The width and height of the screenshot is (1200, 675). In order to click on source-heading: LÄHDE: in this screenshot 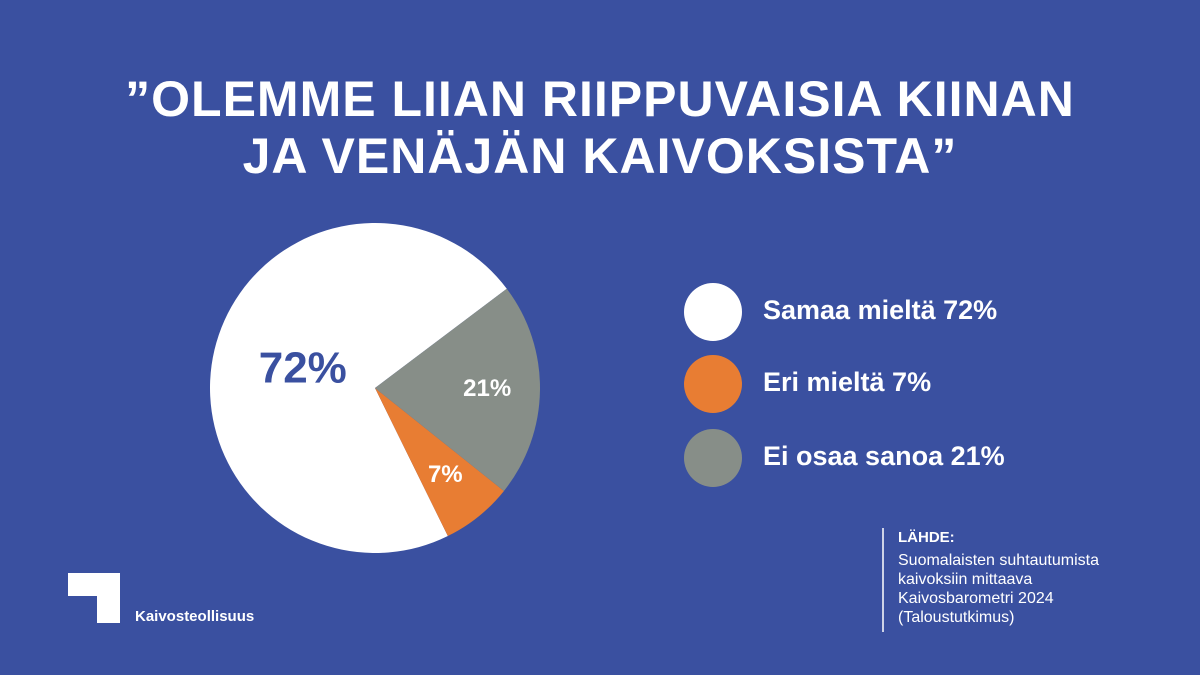, I will do `click(926, 537)`.